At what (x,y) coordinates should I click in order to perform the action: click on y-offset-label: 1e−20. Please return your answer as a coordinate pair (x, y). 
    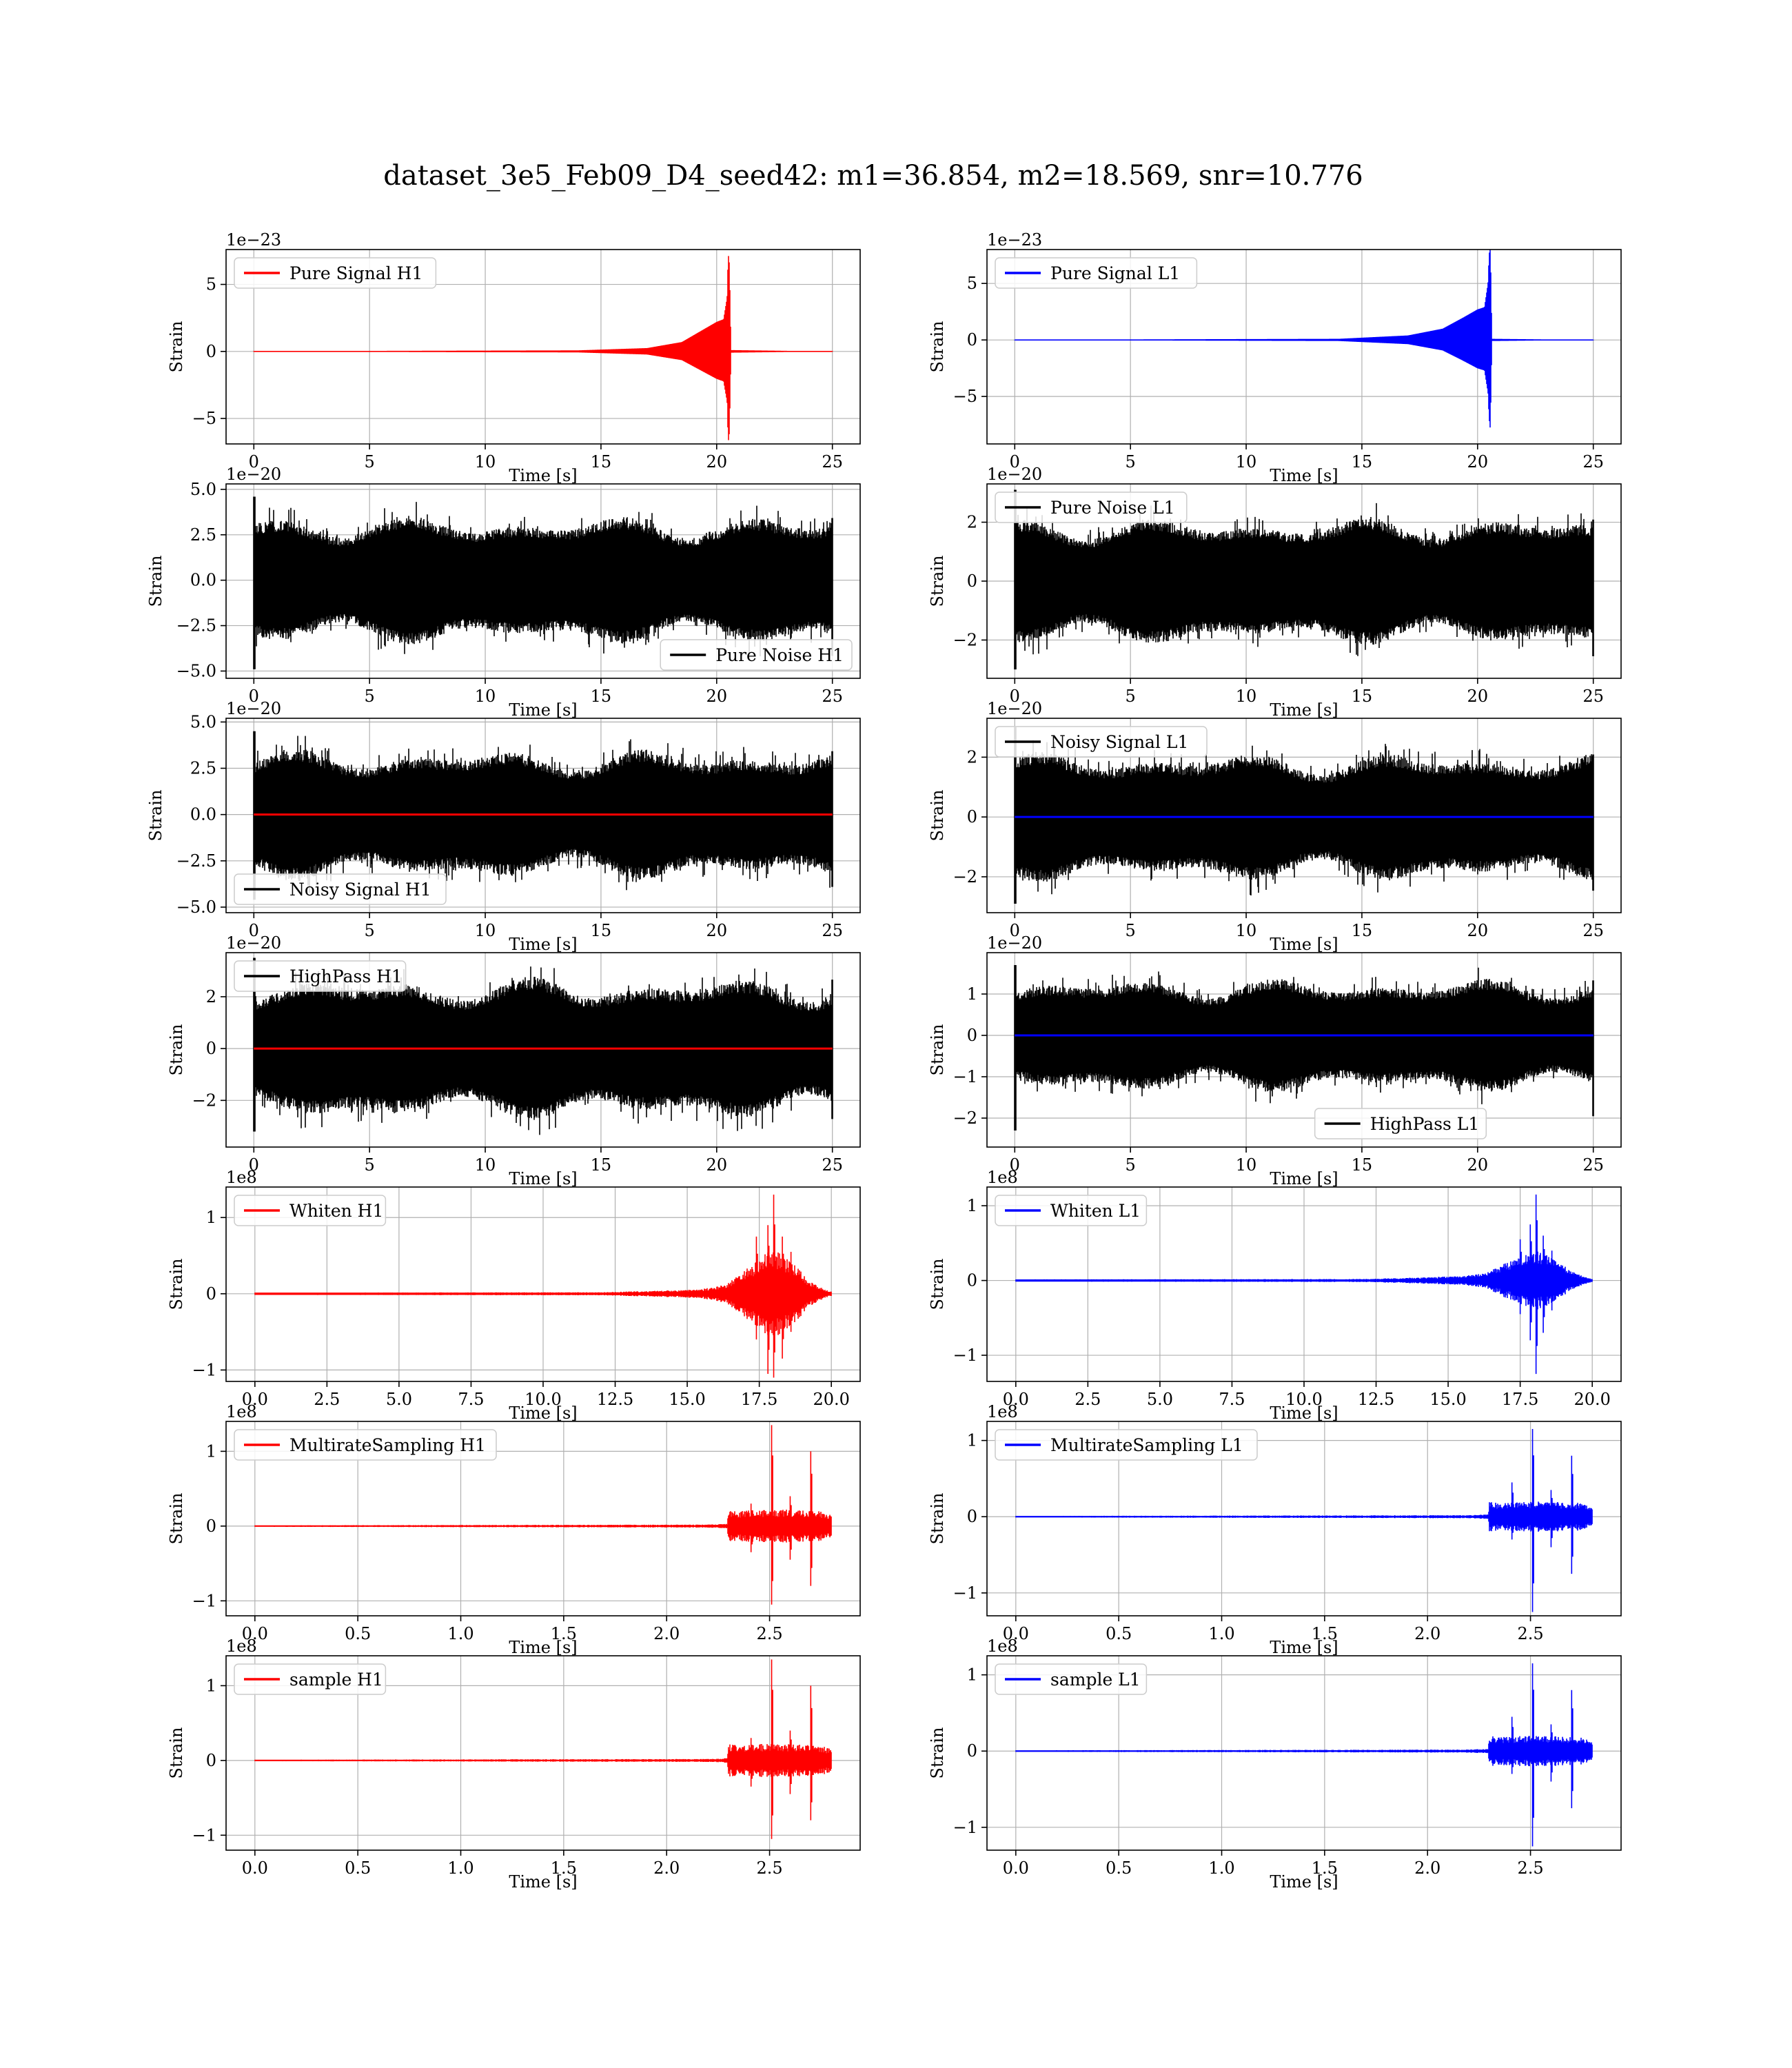
    Looking at the image, I should click on (253, 709).